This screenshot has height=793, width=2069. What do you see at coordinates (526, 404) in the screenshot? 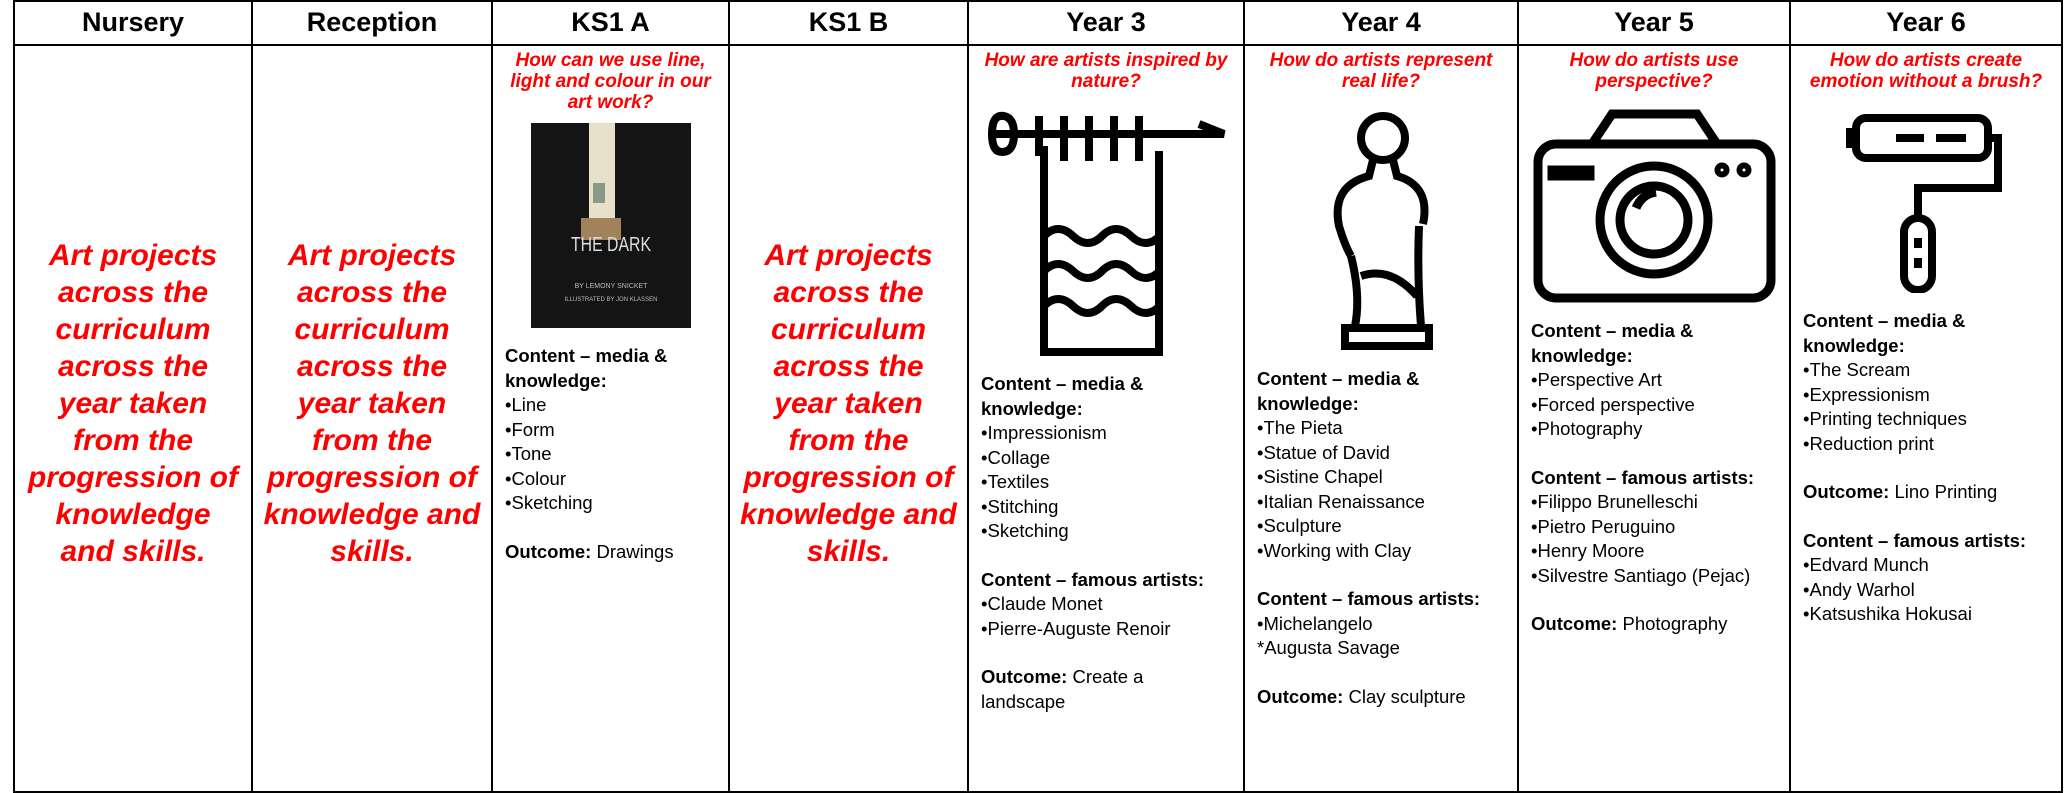
I see `list-item: •Line` at bounding box center [526, 404].